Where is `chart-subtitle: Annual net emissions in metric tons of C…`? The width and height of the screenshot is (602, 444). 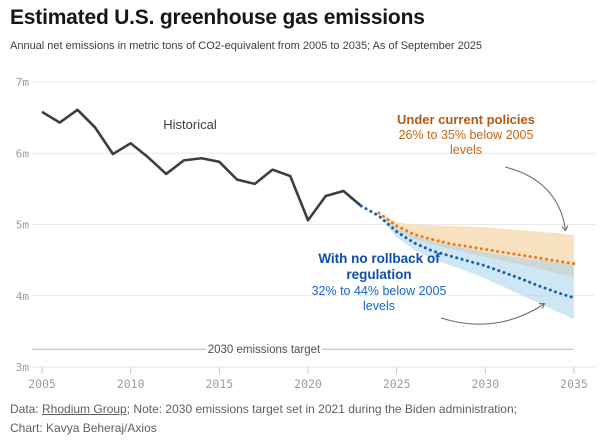
chart-subtitle: Annual net emissions in metric tons of C… is located at coordinates (246, 46).